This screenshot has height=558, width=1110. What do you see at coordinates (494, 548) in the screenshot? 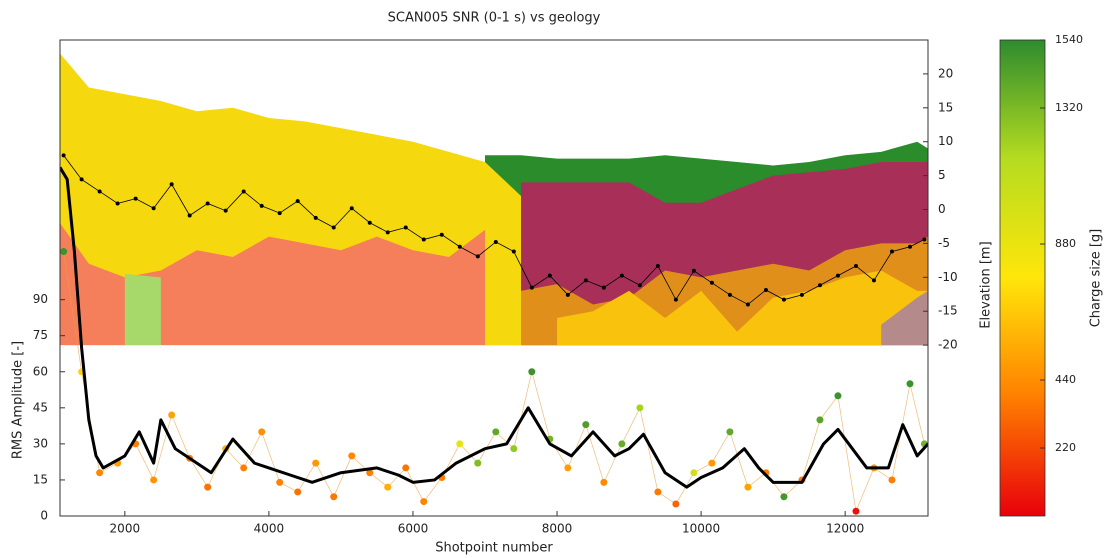
I see `x-axis-label: Shotpoint number` at bounding box center [494, 548].